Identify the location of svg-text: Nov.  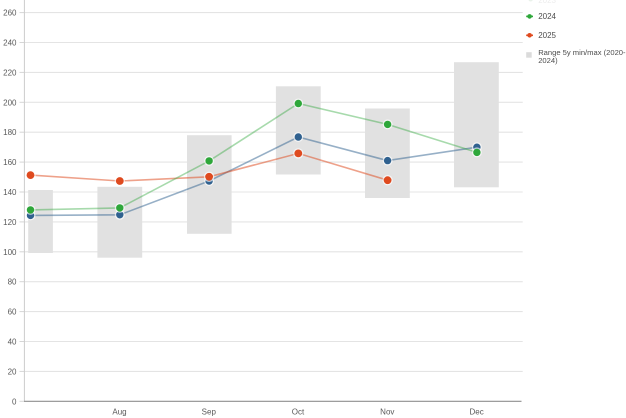
(387, 411).